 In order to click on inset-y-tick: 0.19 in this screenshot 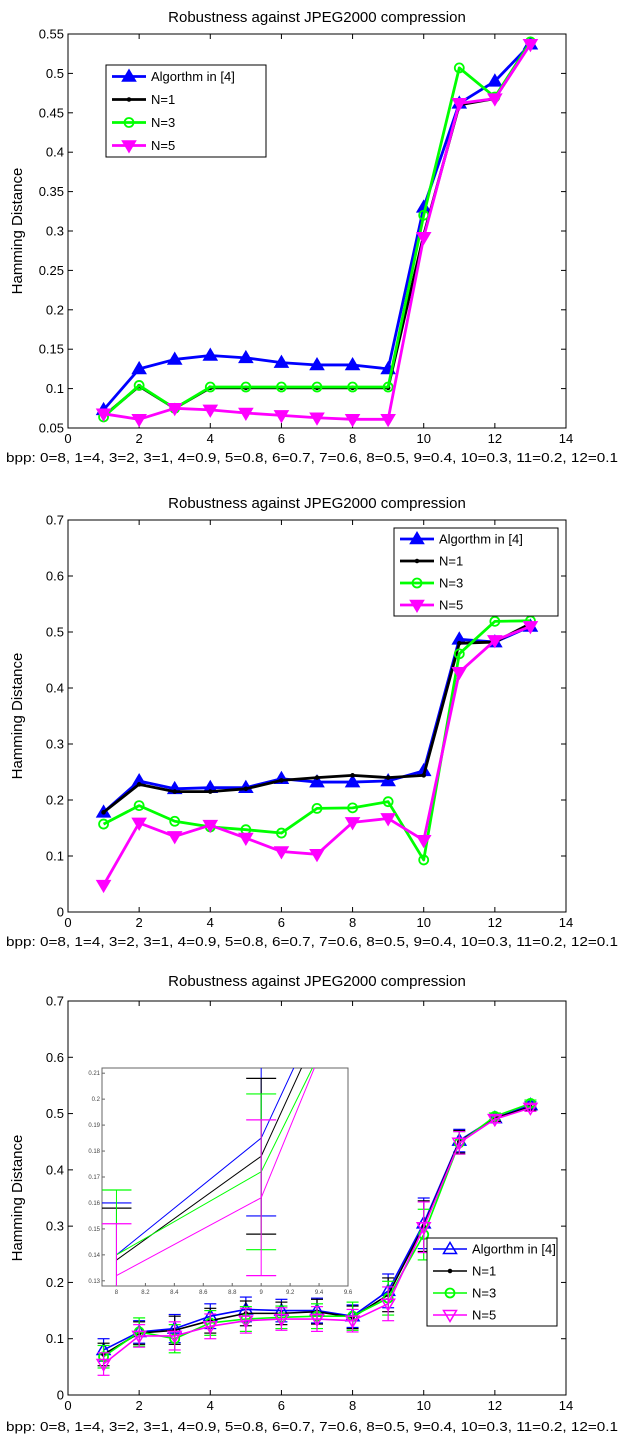, I will do `click(94, 1126)`.